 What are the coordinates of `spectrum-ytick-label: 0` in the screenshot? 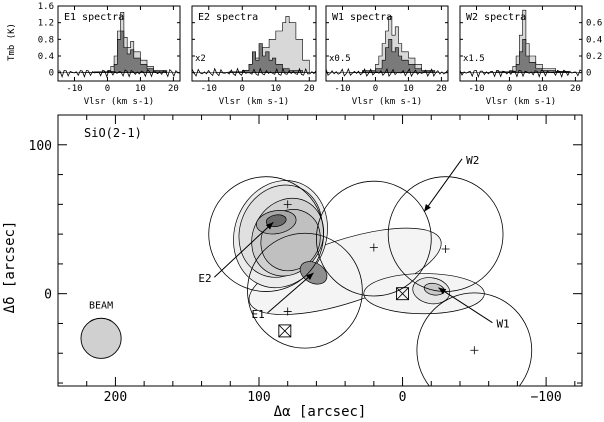 It's located at (51, 74).